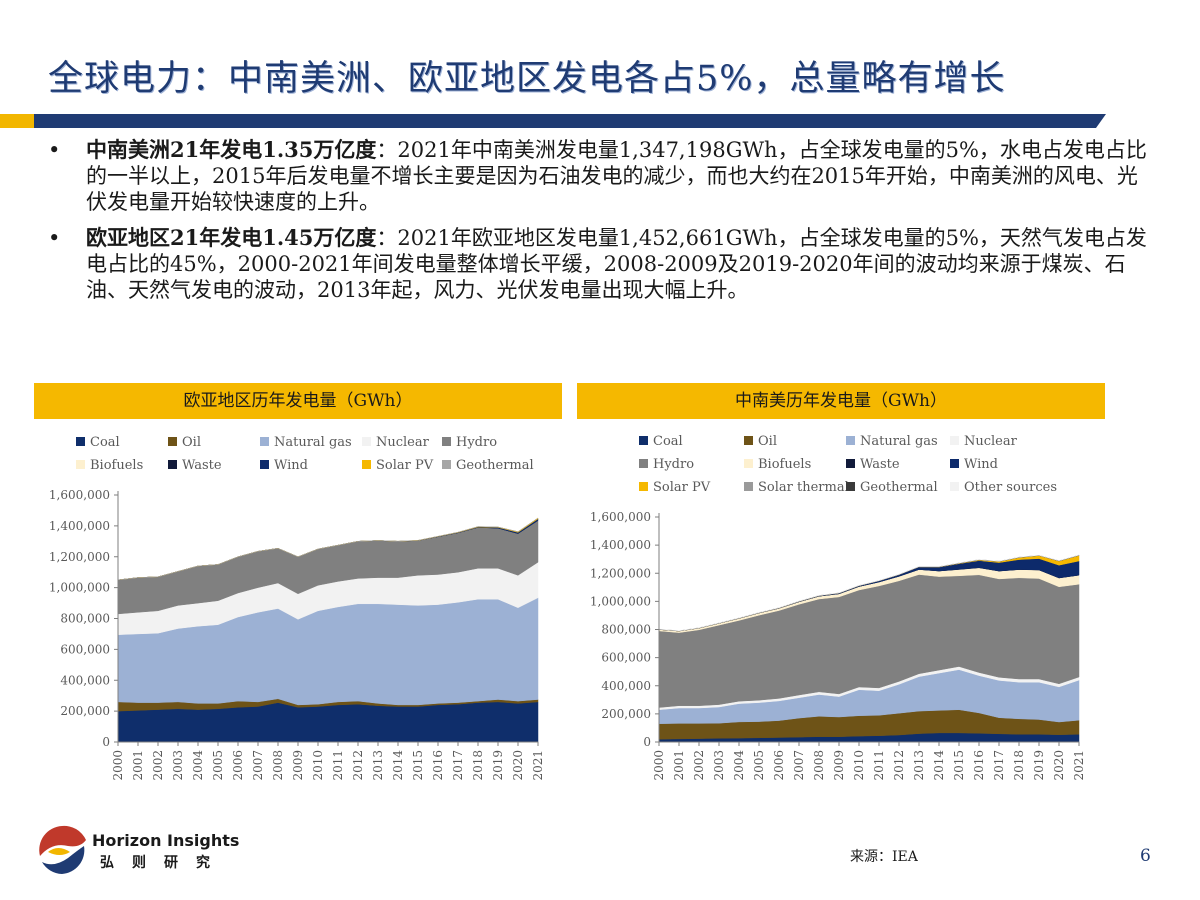 This screenshot has height=900, width=1200. Describe the element at coordinates (796, 487) in the screenshot. I see `legend-item: Solar thermal` at that location.